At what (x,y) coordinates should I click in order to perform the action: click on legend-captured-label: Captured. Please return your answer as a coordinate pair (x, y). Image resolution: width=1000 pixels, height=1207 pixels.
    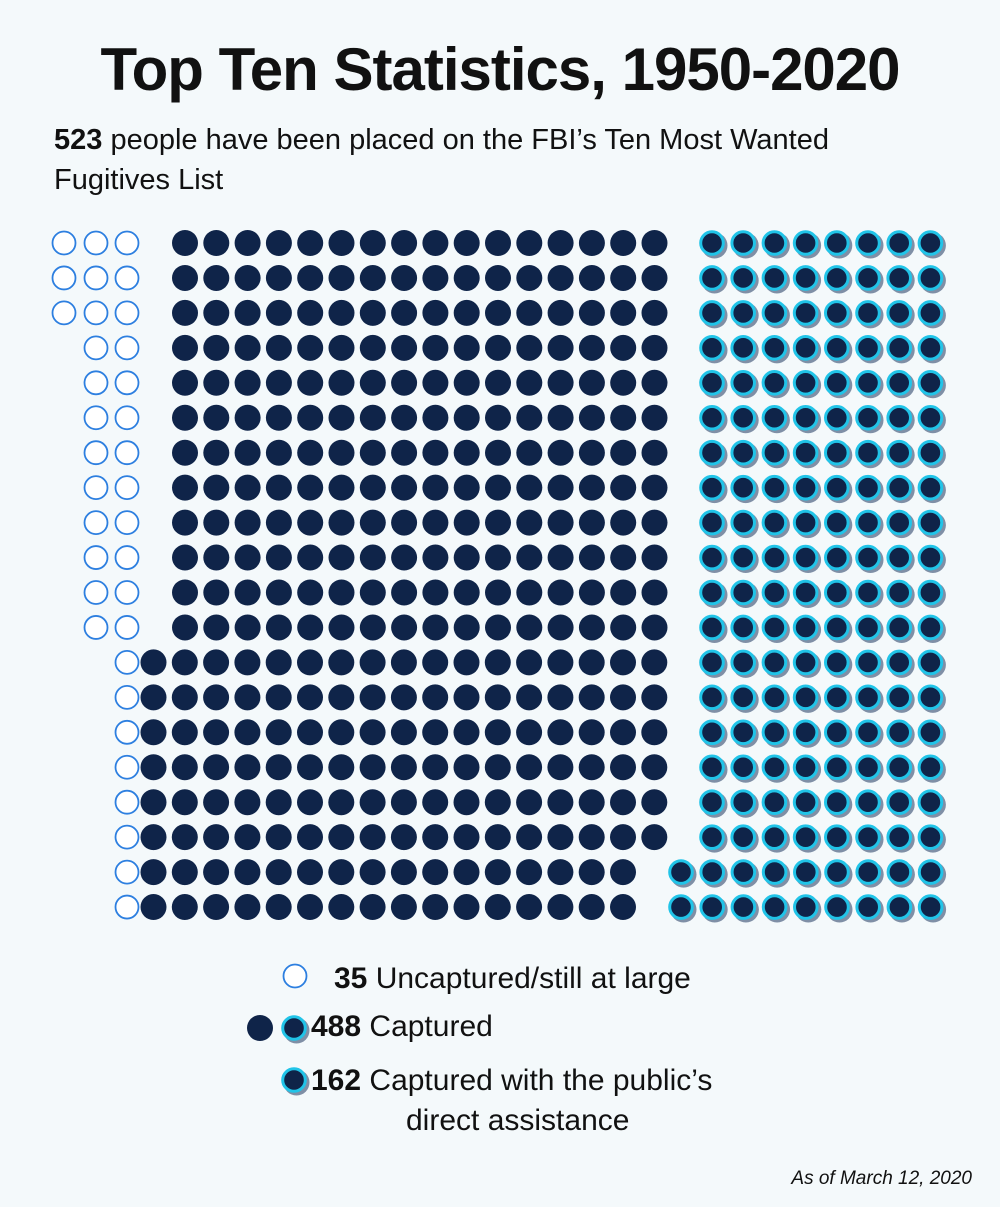
    Looking at the image, I should click on (427, 1026).